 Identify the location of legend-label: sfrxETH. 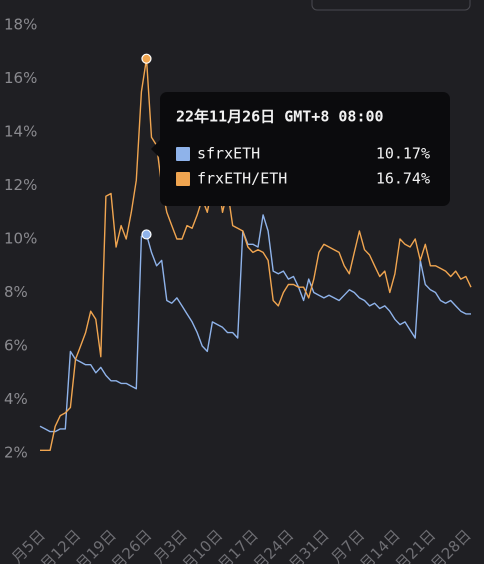
(228, 154).